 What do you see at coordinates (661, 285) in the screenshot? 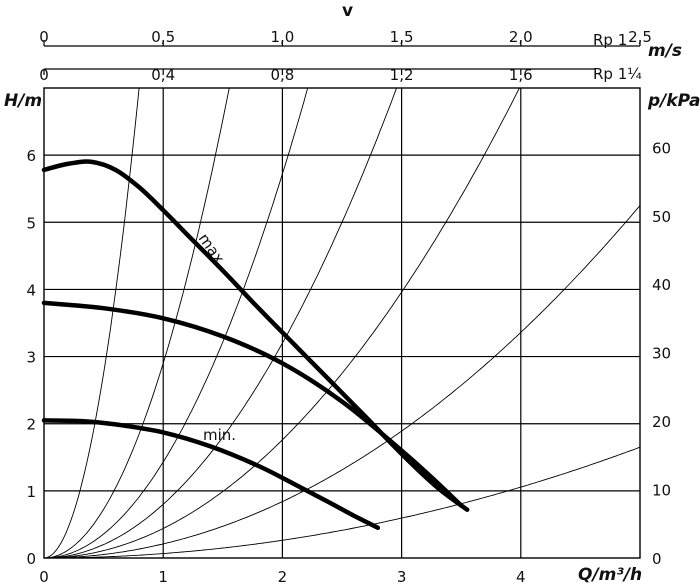
I see `y-right-tick-label: 40` at bounding box center [661, 285].